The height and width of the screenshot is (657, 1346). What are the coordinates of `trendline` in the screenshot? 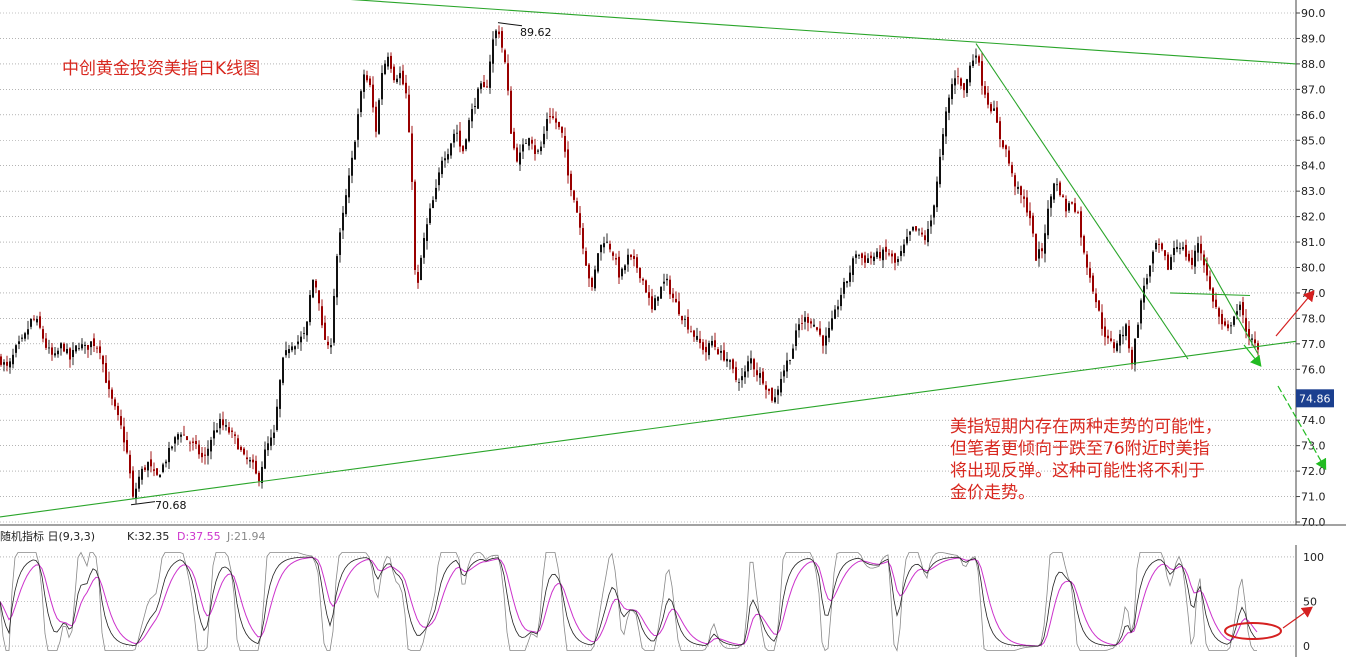 It's located at (1210, 294).